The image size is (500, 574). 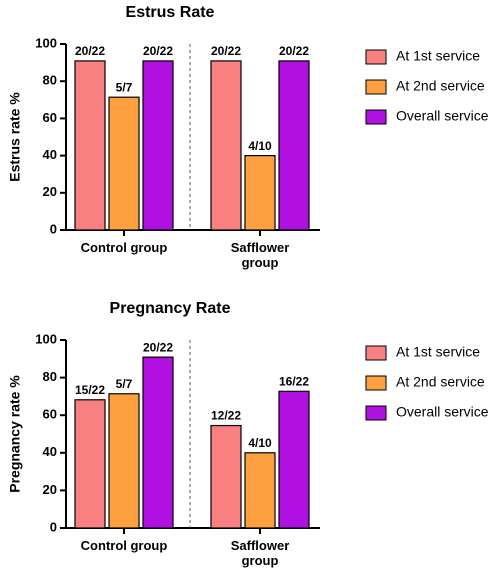 What do you see at coordinates (294, 381) in the screenshot?
I see `value-label: 16/22` at bounding box center [294, 381].